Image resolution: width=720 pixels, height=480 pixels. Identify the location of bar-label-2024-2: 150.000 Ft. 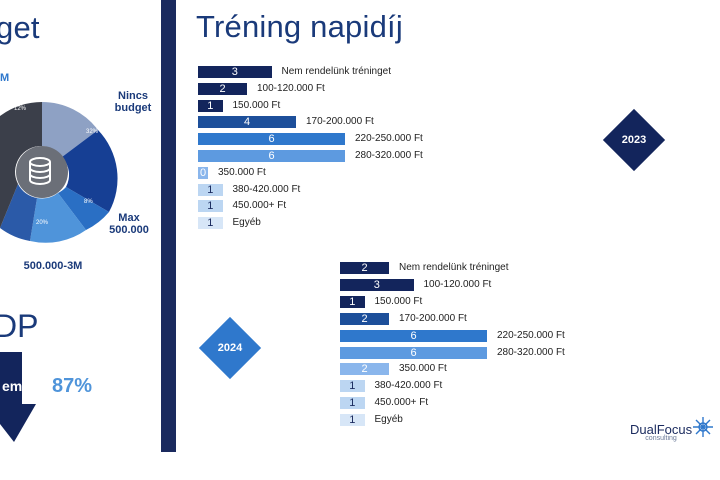
(399, 302).